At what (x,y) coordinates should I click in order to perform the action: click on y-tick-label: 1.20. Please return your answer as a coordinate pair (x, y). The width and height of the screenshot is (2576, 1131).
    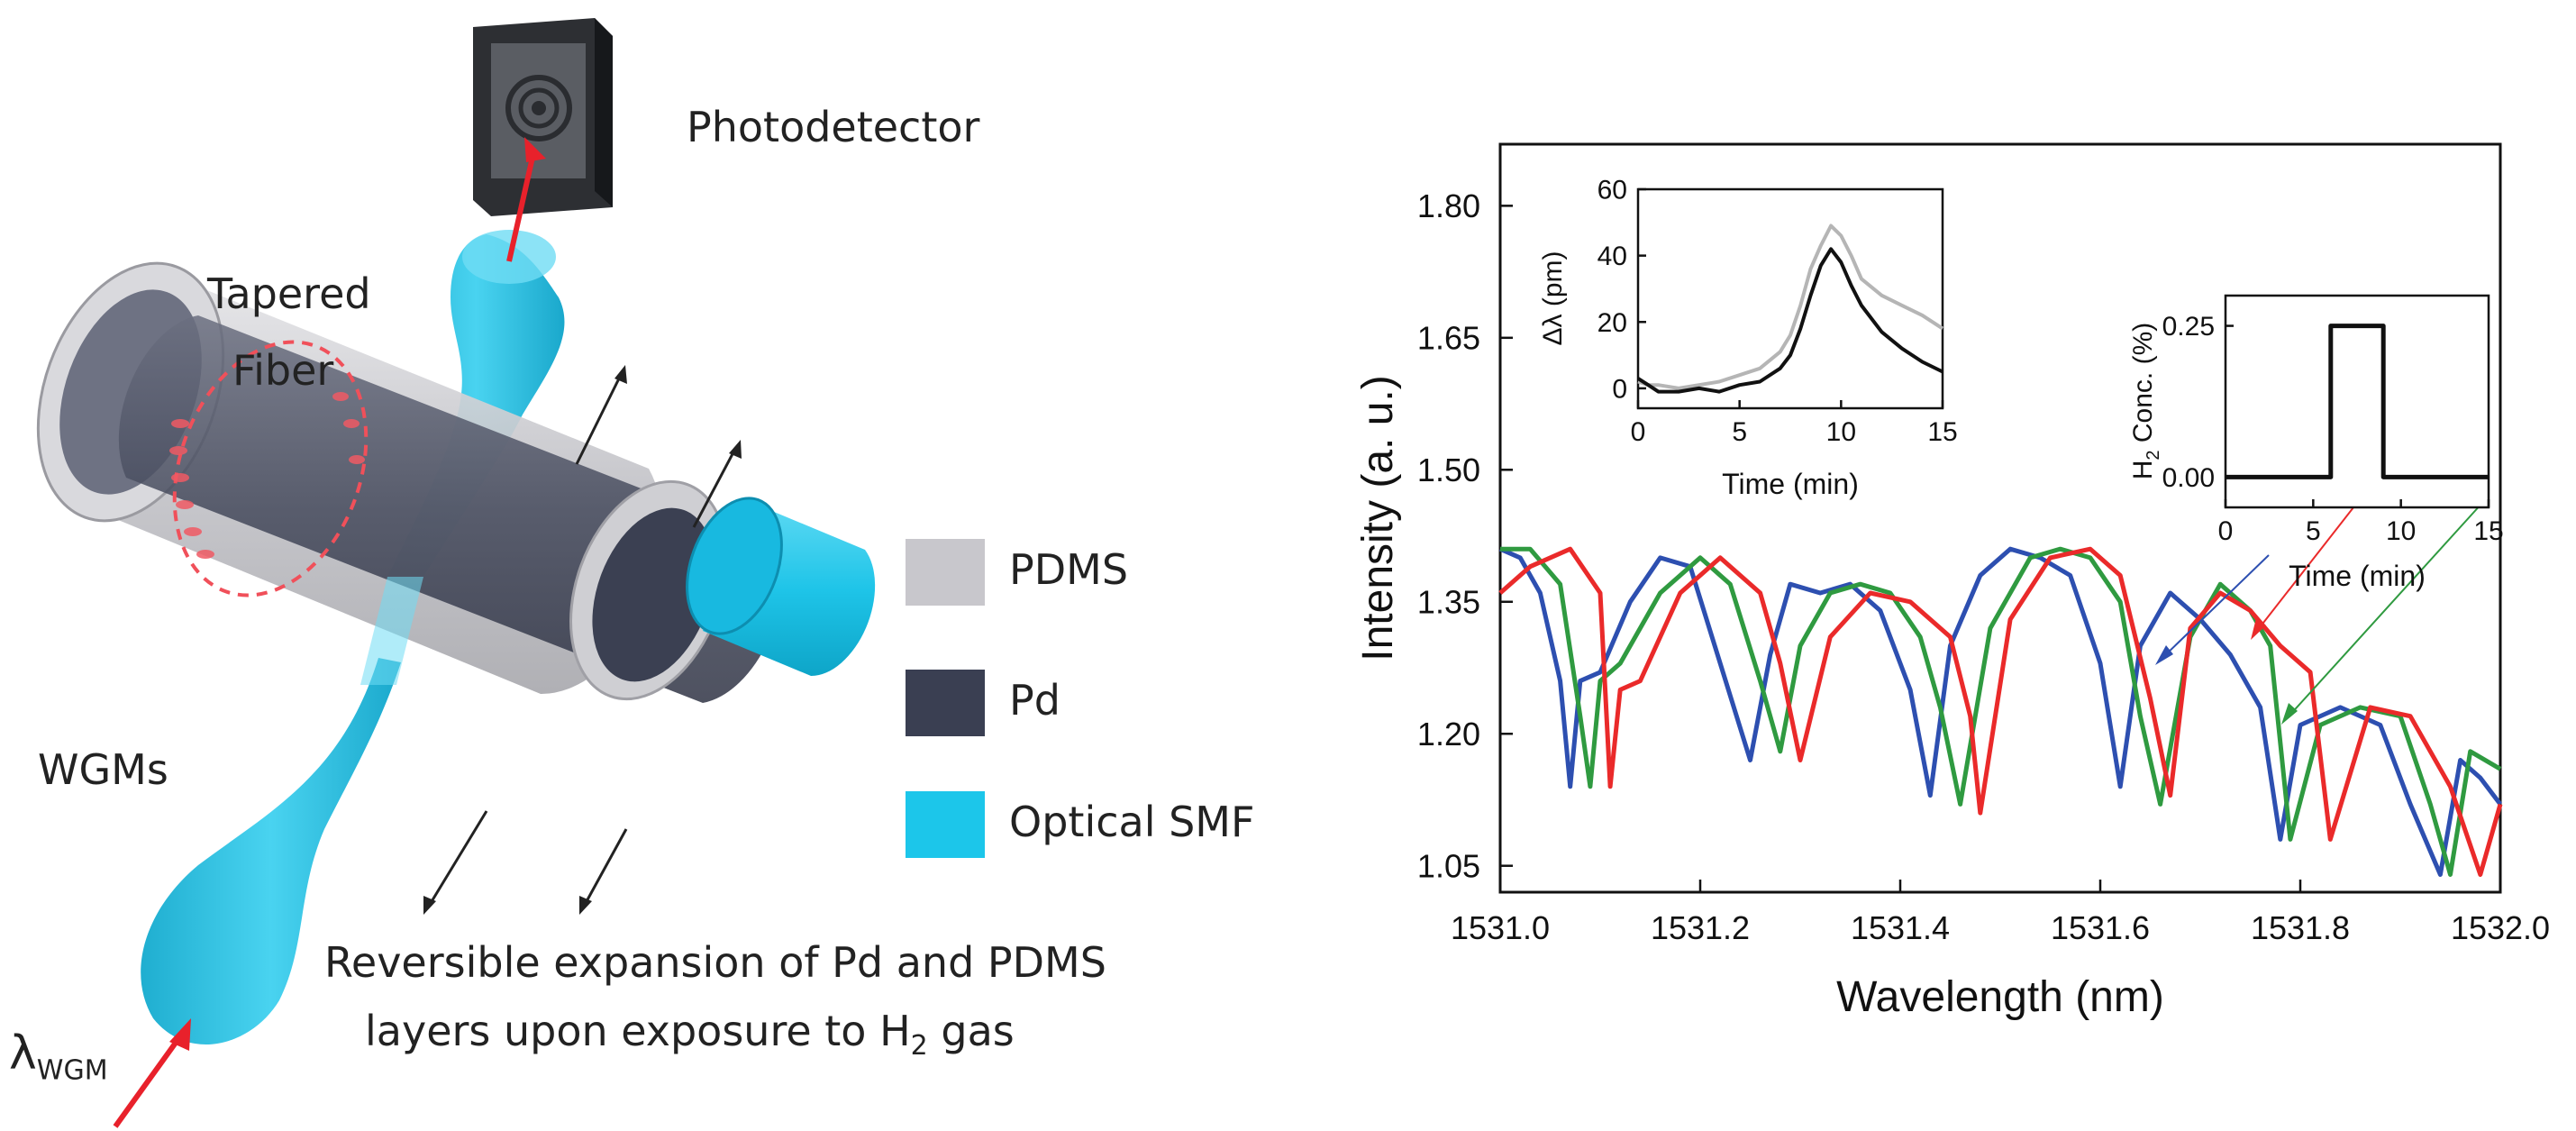
    Looking at the image, I should click on (1448, 734).